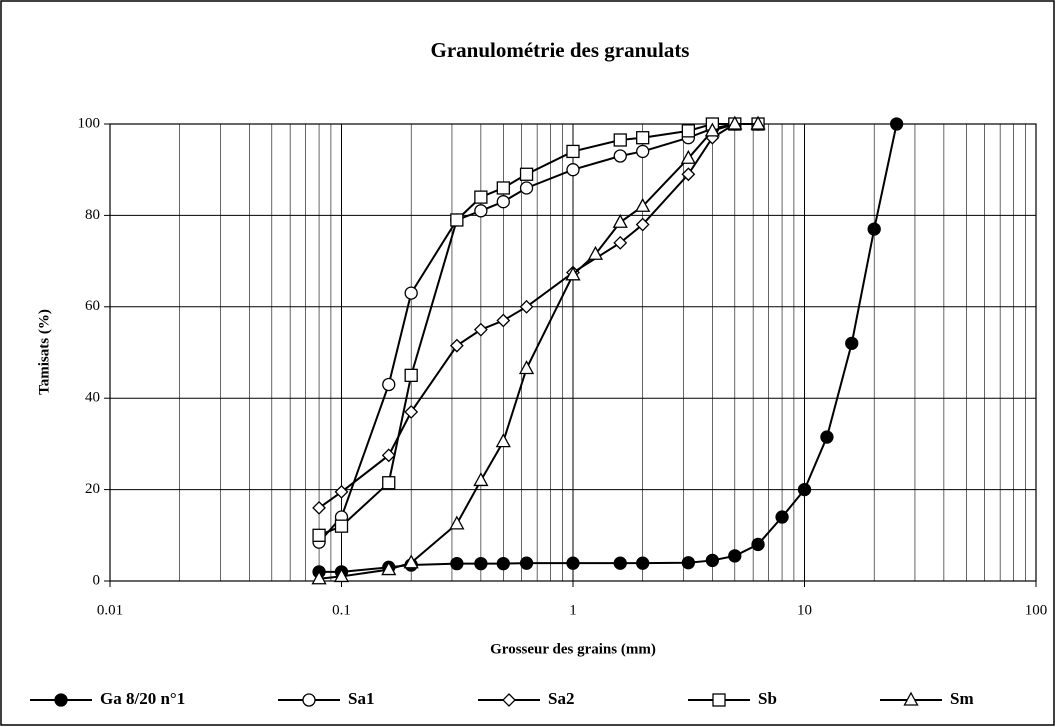 This screenshot has height=727, width=1056. Describe the element at coordinates (142, 698) in the screenshot. I see `legend-label: Ga 8/20 n°1` at that location.